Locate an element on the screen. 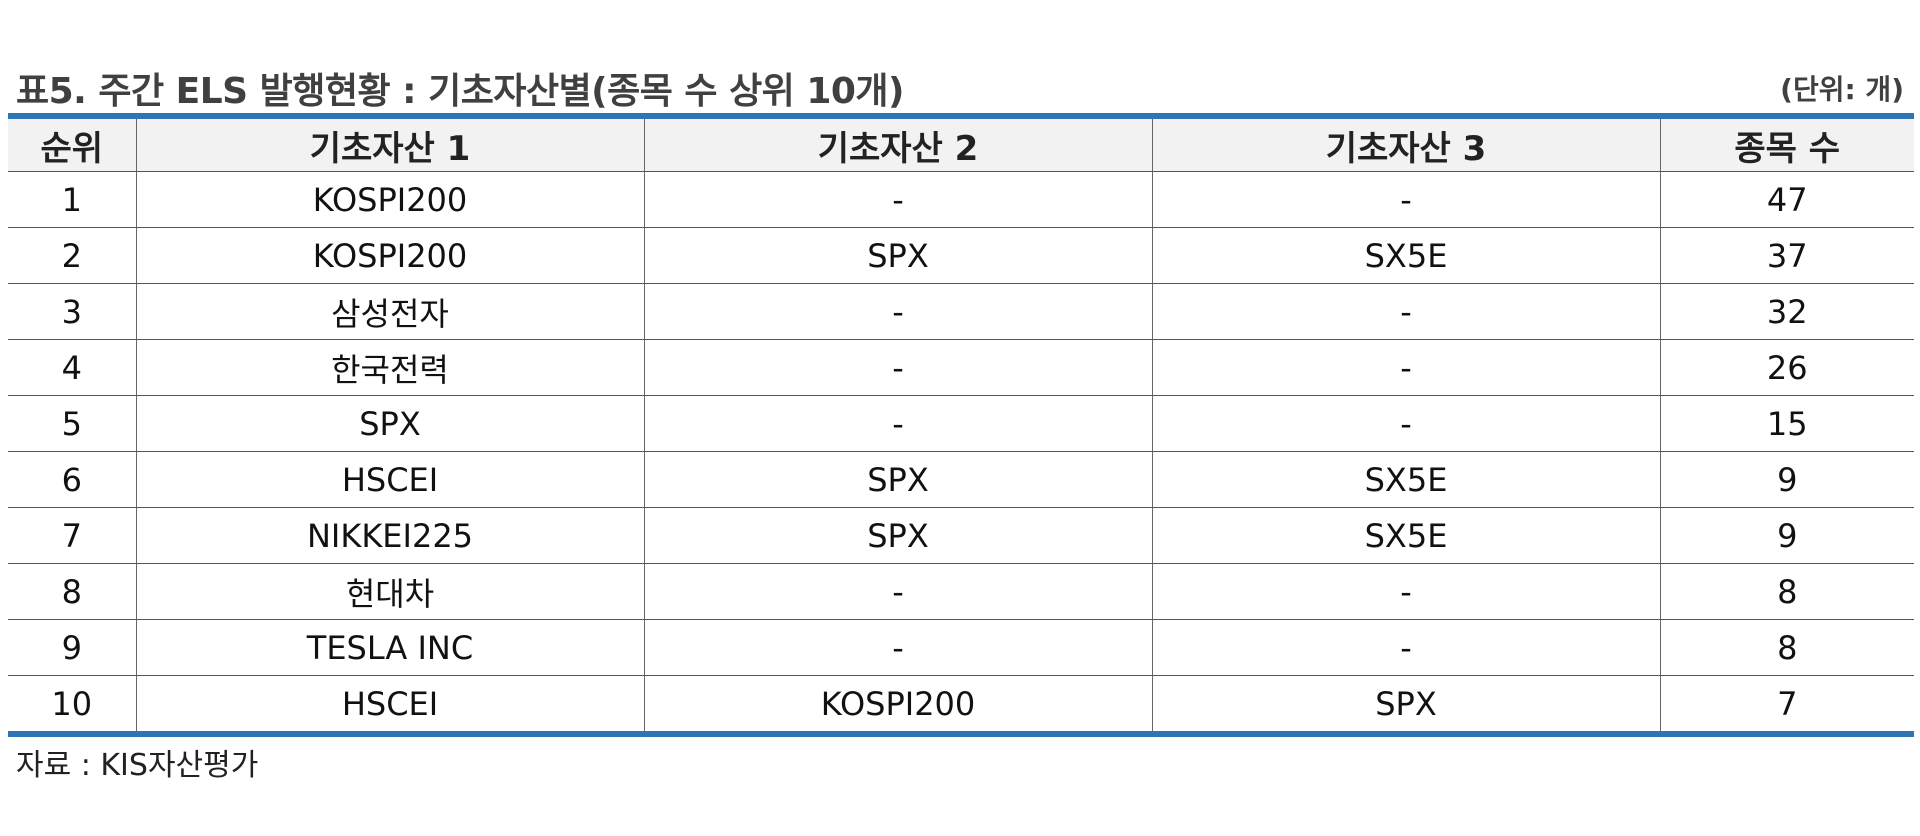 The image size is (1920, 836). table-row: 9 TESLA INC - - 8 is located at coordinates (961, 647).